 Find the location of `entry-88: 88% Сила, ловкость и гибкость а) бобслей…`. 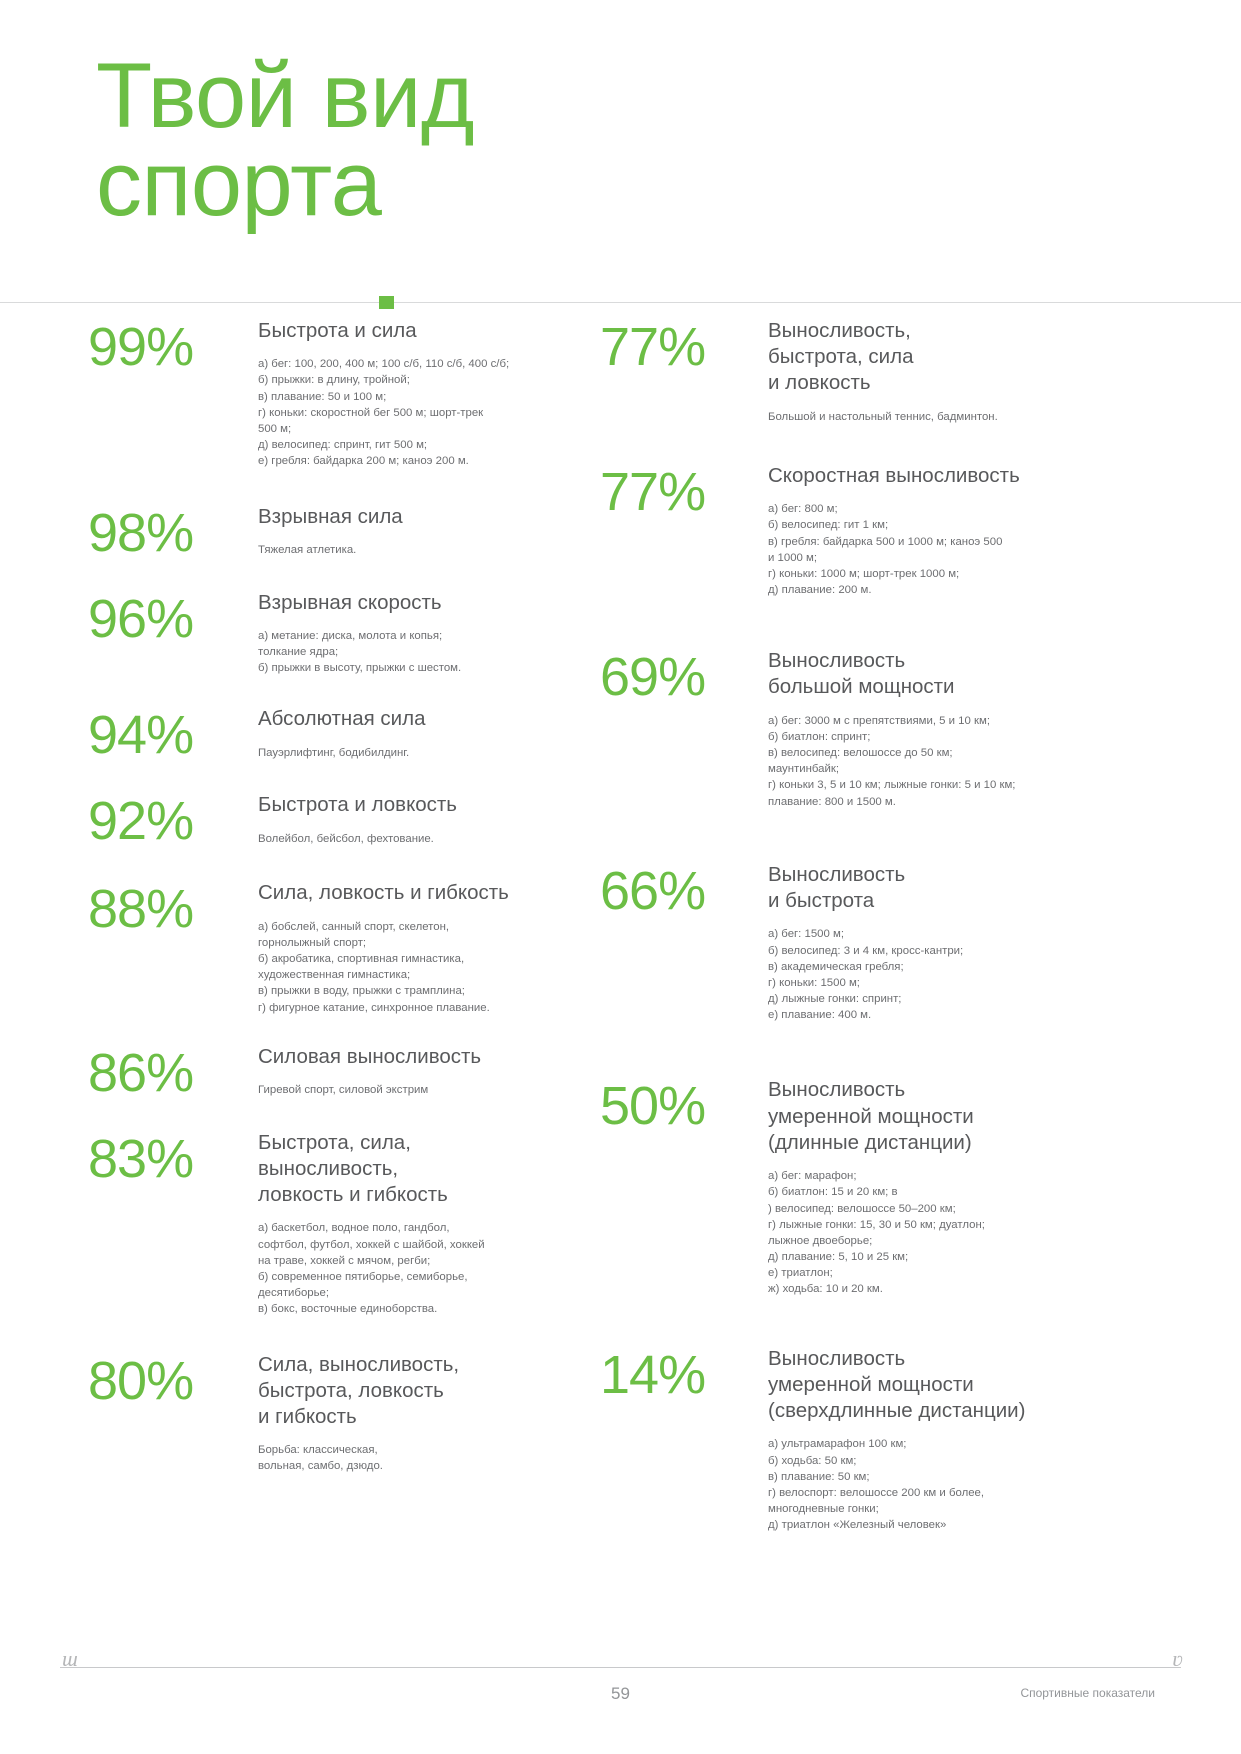

entry-88: 88% Сила, ловкость и гибкость а) бобслей… is located at coordinates (330, 947).